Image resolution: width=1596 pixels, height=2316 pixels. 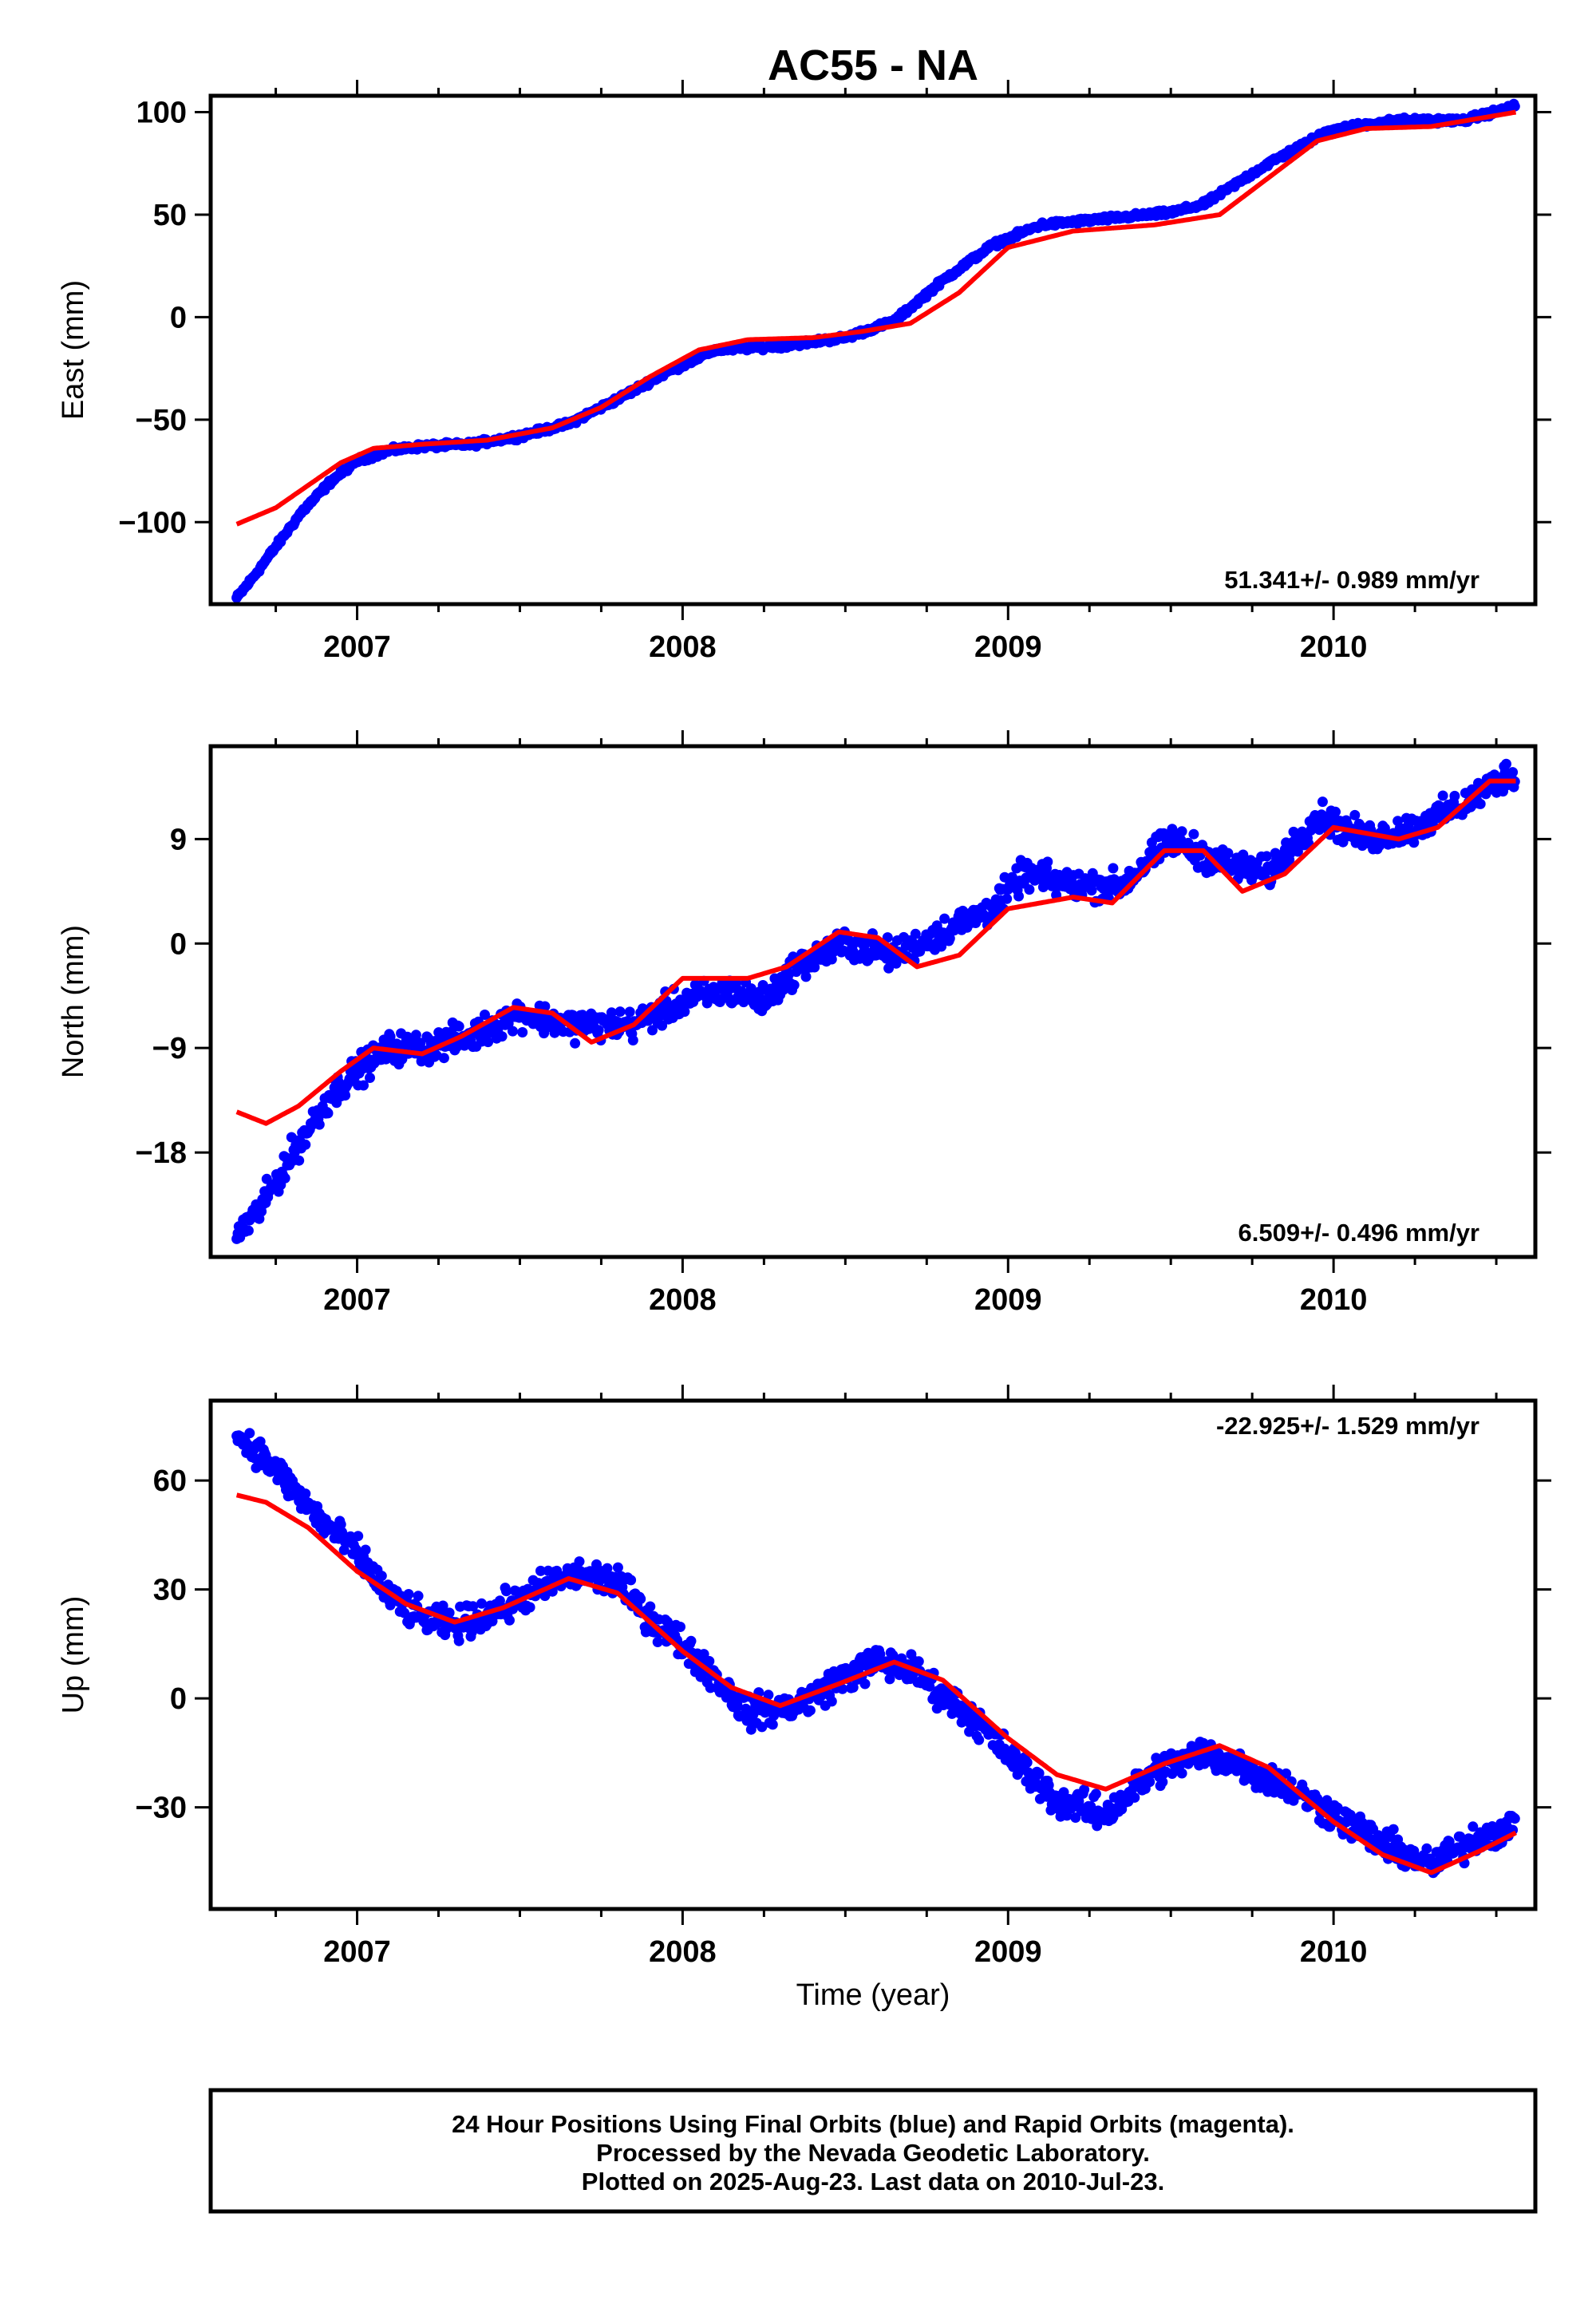 What do you see at coordinates (1008, 1300) in the screenshot?
I see `north-x-tick-label: 2009` at bounding box center [1008, 1300].